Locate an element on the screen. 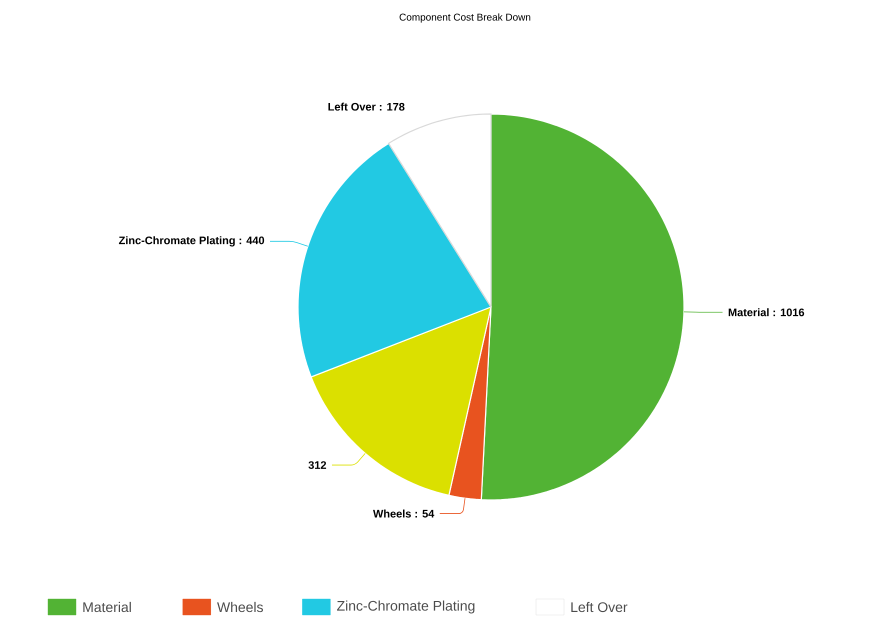 Image resolution: width=883 pixels, height=618 pixels. data-label: Zinc-Chromate Plating : 440 is located at coordinates (191, 241).